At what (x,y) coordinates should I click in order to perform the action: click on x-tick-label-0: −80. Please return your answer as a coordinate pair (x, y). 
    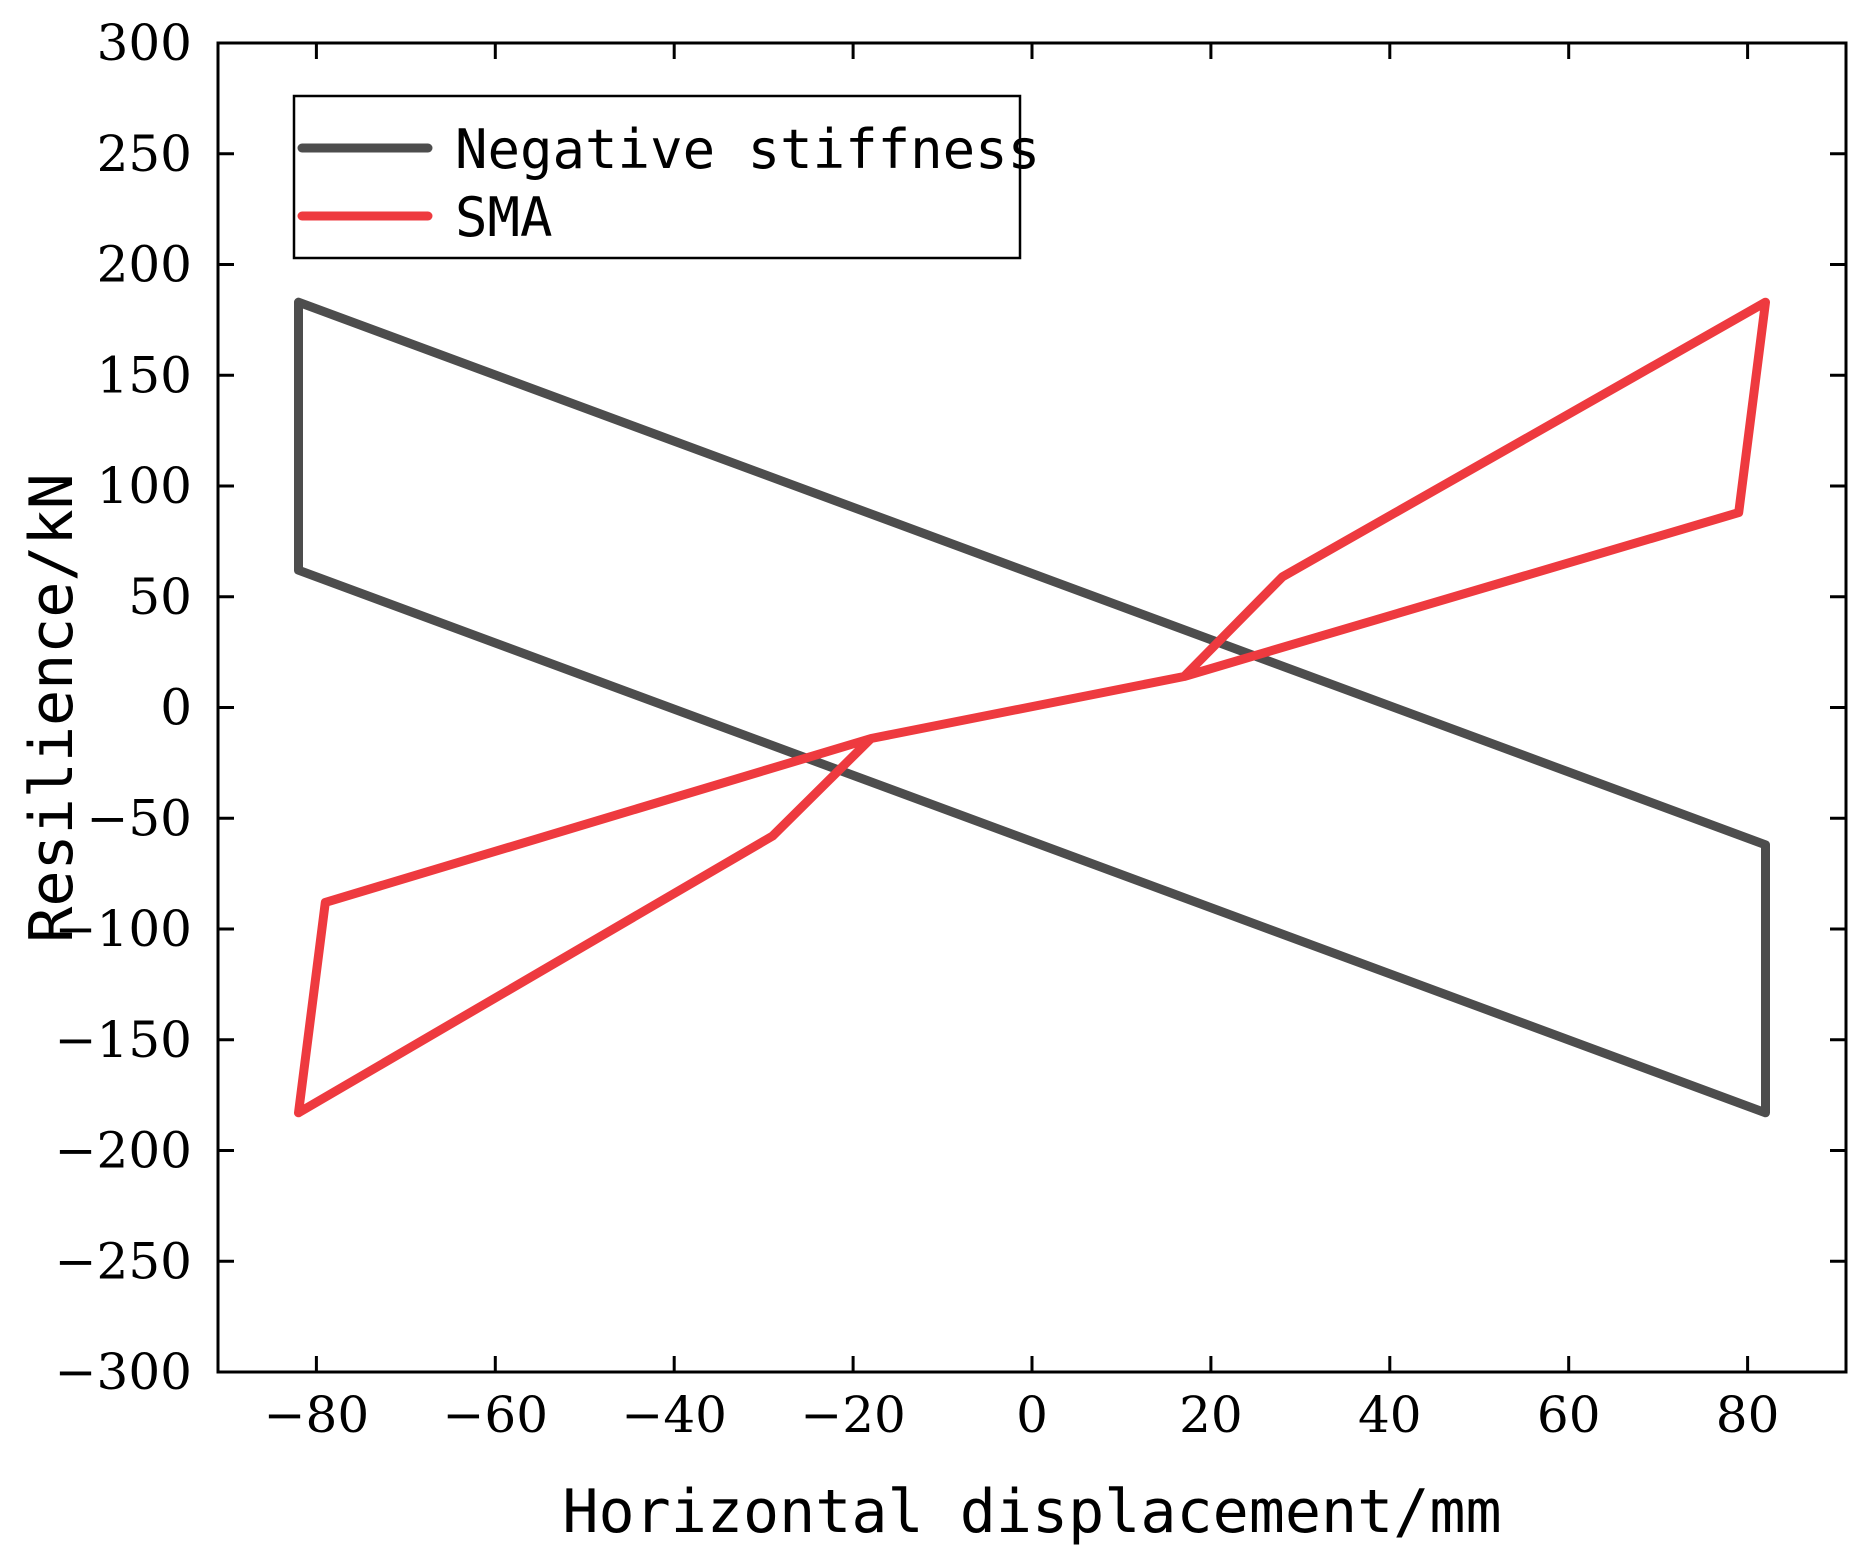
    Looking at the image, I should click on (317, 1415).